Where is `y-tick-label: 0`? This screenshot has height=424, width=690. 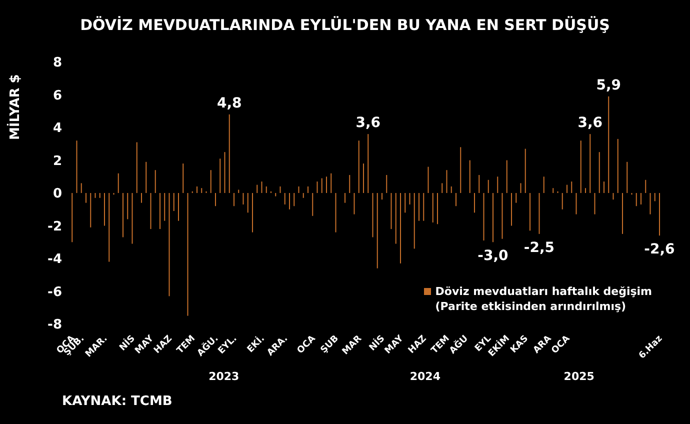 y-tick-label: 0 is located at coordinates (57, 194).